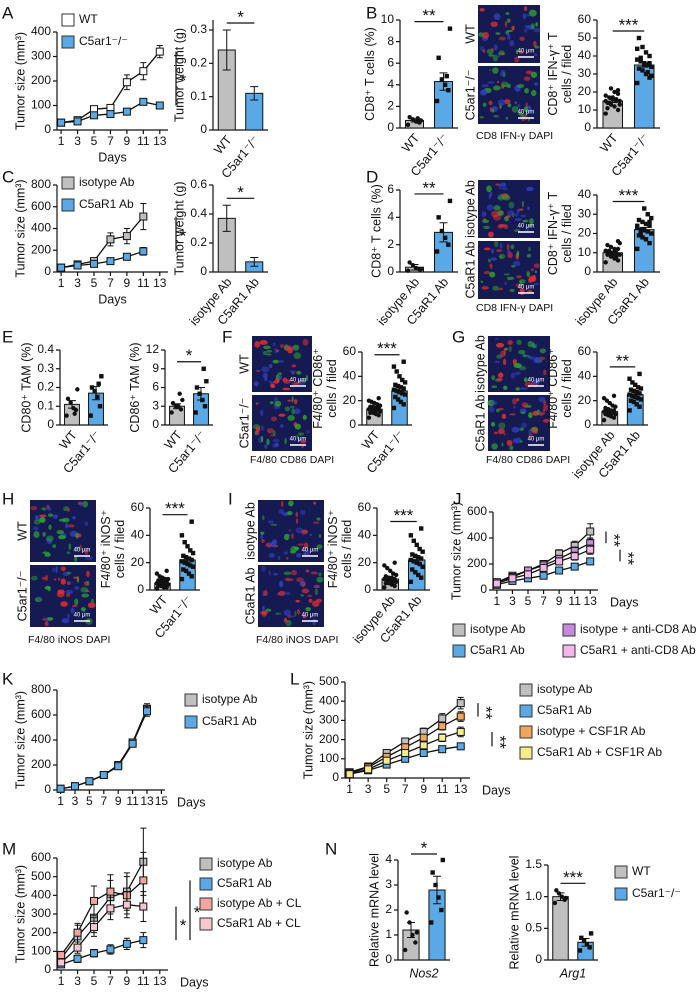 This screenshot has height=999, width=700. I want to click on y-tick-label: 4, so click(390, 84).